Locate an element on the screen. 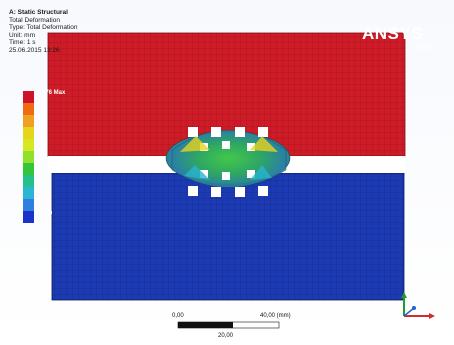  info-line: 25.06.2015 13:26 is located at coordinates (34, 50).